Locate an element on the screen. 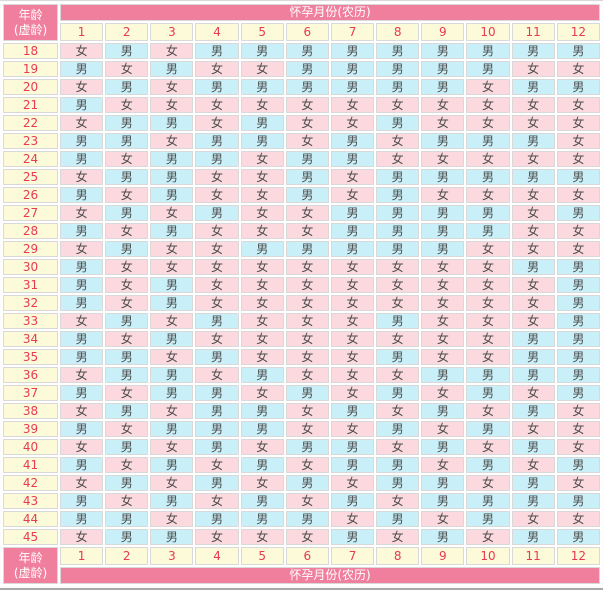 The width and height of the screenshot is (603, 590). table-row: 20 女男女男男男男男男女男男 is located at coordinates (301, 87).